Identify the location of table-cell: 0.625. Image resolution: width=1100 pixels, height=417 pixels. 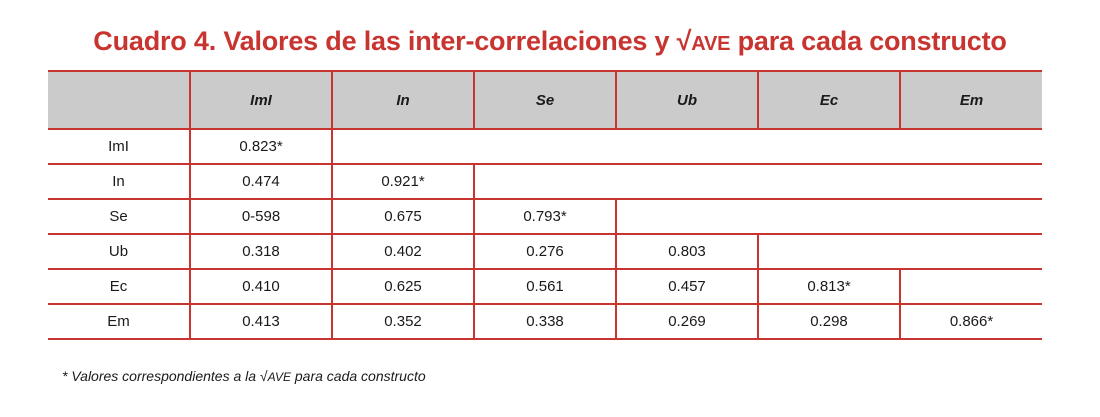
(402, 287).